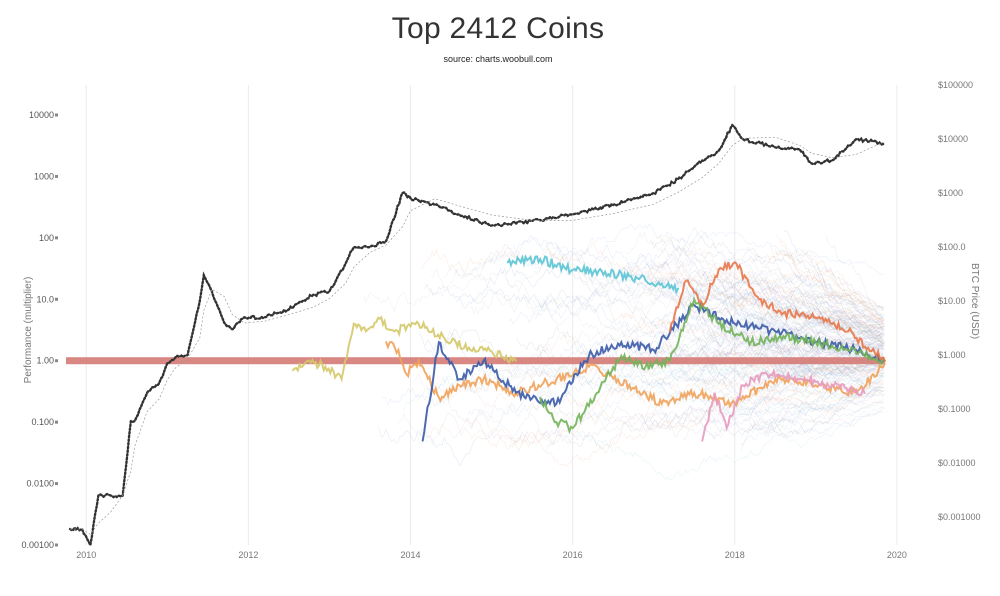 This screenshot has height=596, width=1000. What do you see at coordinates (498, 28) in the screenshot?
I see `chart-title: Top 2412 Coins` at bounding box center [498, 28].